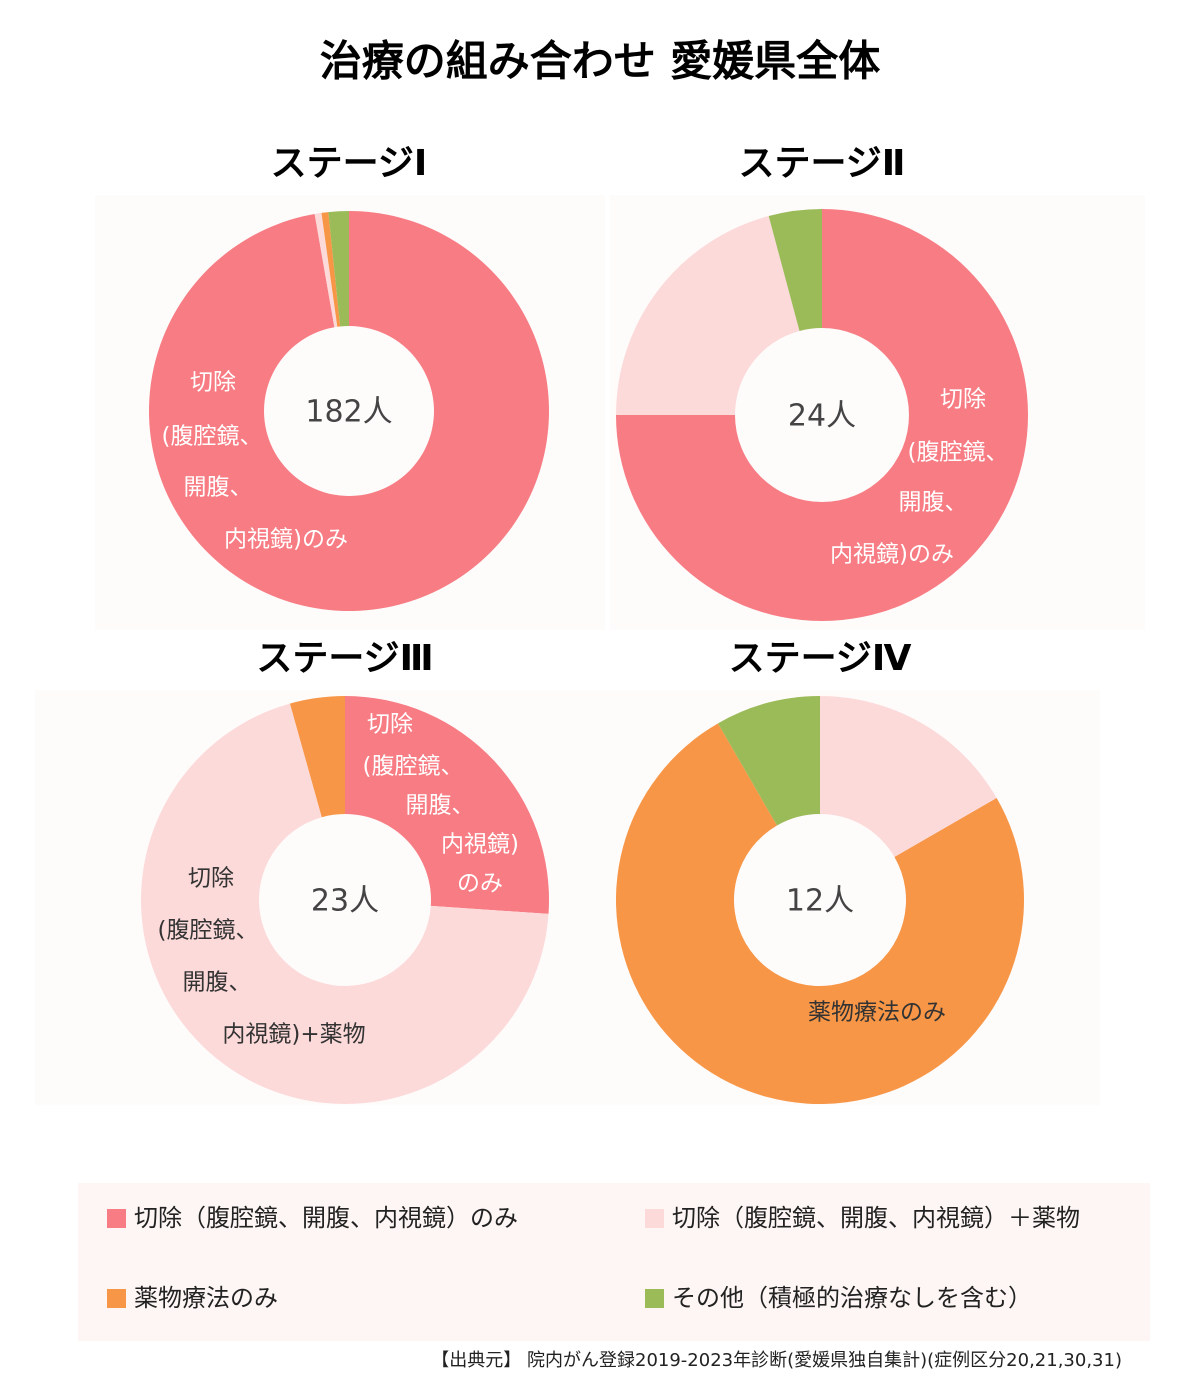 This screenshot has width=1200, height=1394. I want to click on slice-label: 薬物療法のみ, so click(877, 1013).